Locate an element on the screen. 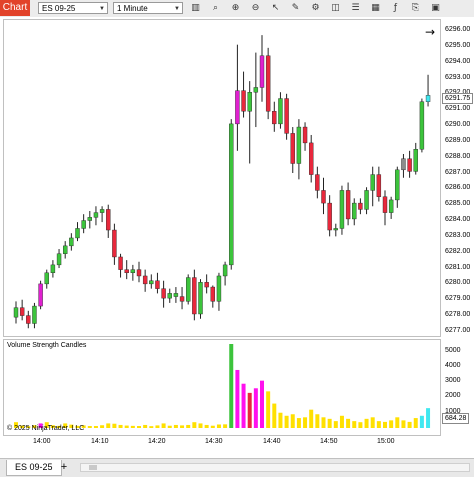  workspace-icon: ▣ is located at coordinates (435, 8).